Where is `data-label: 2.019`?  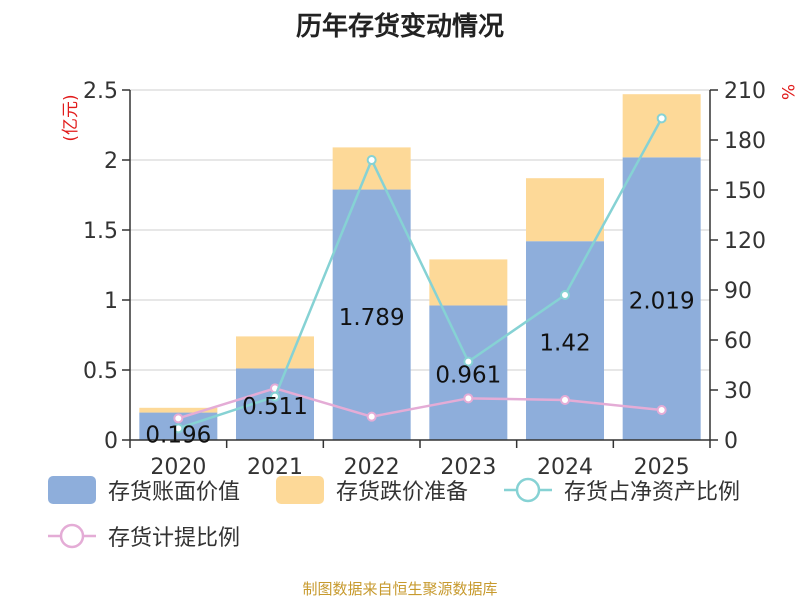
data-label: 2.019 is located at coordinates (662, 302).